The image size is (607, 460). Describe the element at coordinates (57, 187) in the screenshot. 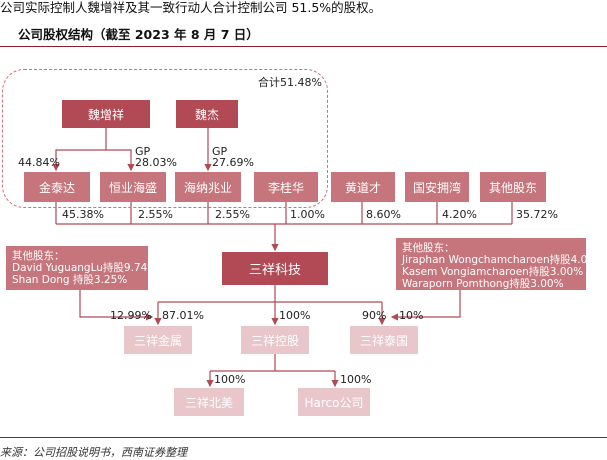

I see `node-jintaida: 金泰达` at that location.